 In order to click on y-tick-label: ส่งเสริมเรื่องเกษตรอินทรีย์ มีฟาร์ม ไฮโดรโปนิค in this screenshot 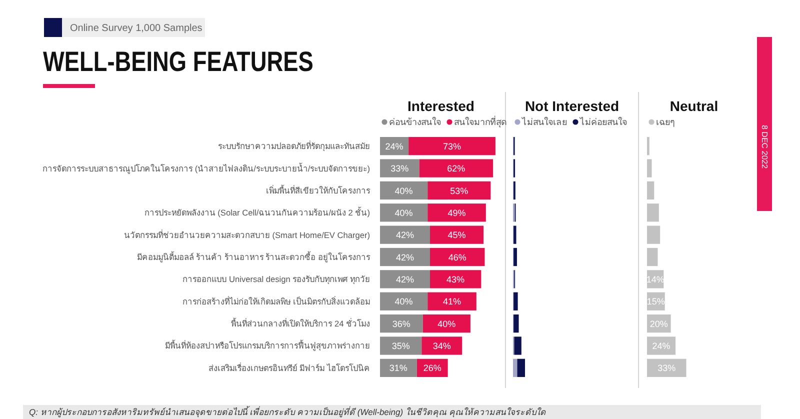, I will do `click(289, 367)`.